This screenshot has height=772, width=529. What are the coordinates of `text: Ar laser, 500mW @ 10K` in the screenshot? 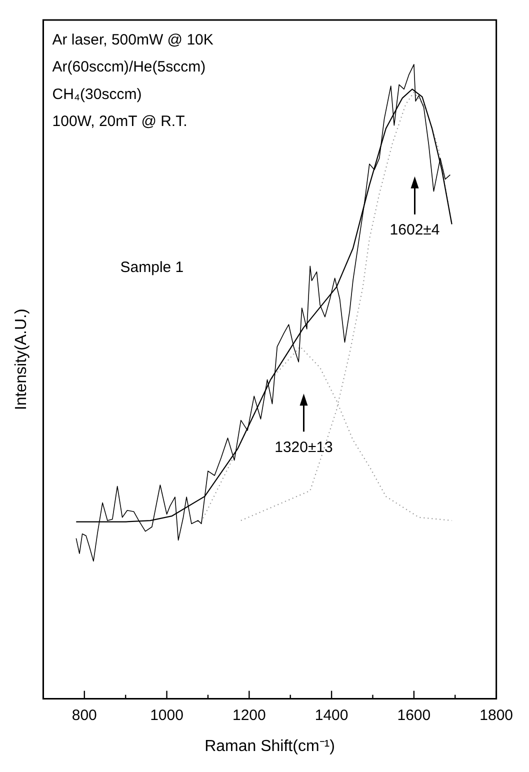 It's located at (133, 40).